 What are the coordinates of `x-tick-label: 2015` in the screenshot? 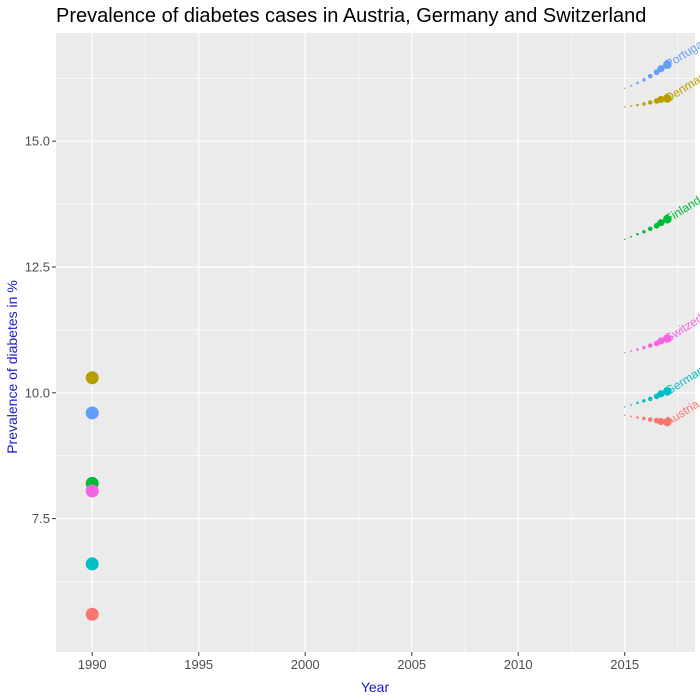 It's located at (624, 664).